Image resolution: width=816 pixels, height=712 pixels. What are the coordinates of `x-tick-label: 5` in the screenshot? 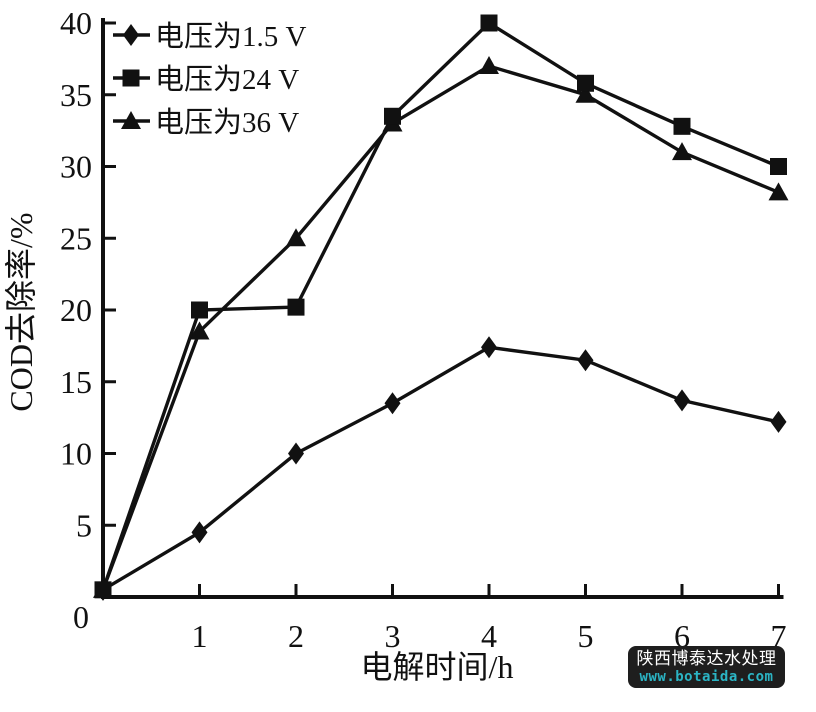 It's located at (586, 636).